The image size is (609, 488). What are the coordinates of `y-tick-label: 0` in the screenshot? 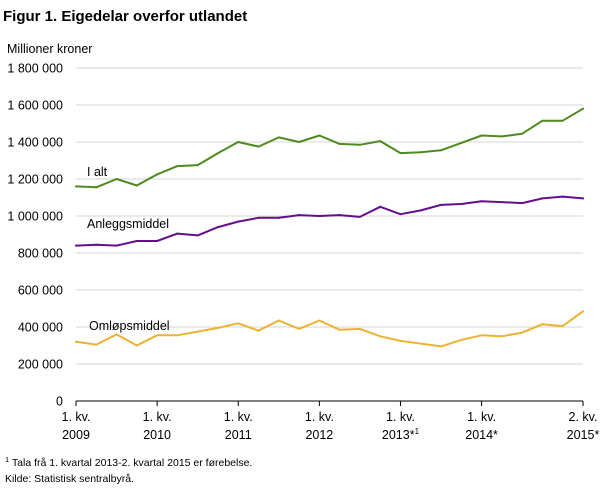 It's located at (59, 402).